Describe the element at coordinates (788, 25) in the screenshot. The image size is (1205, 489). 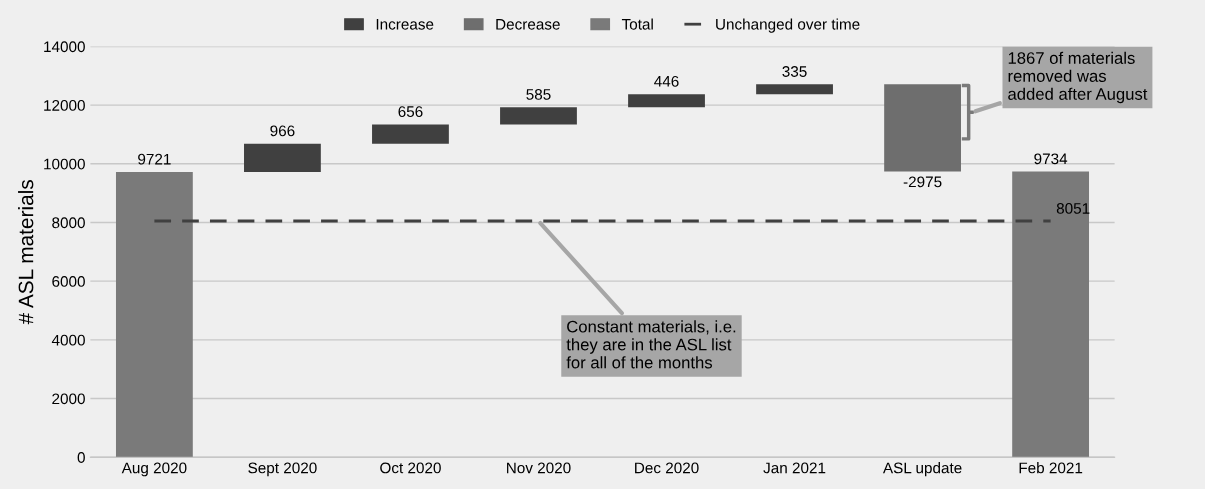
I see `legend-label: Unchanged over time` at that location.